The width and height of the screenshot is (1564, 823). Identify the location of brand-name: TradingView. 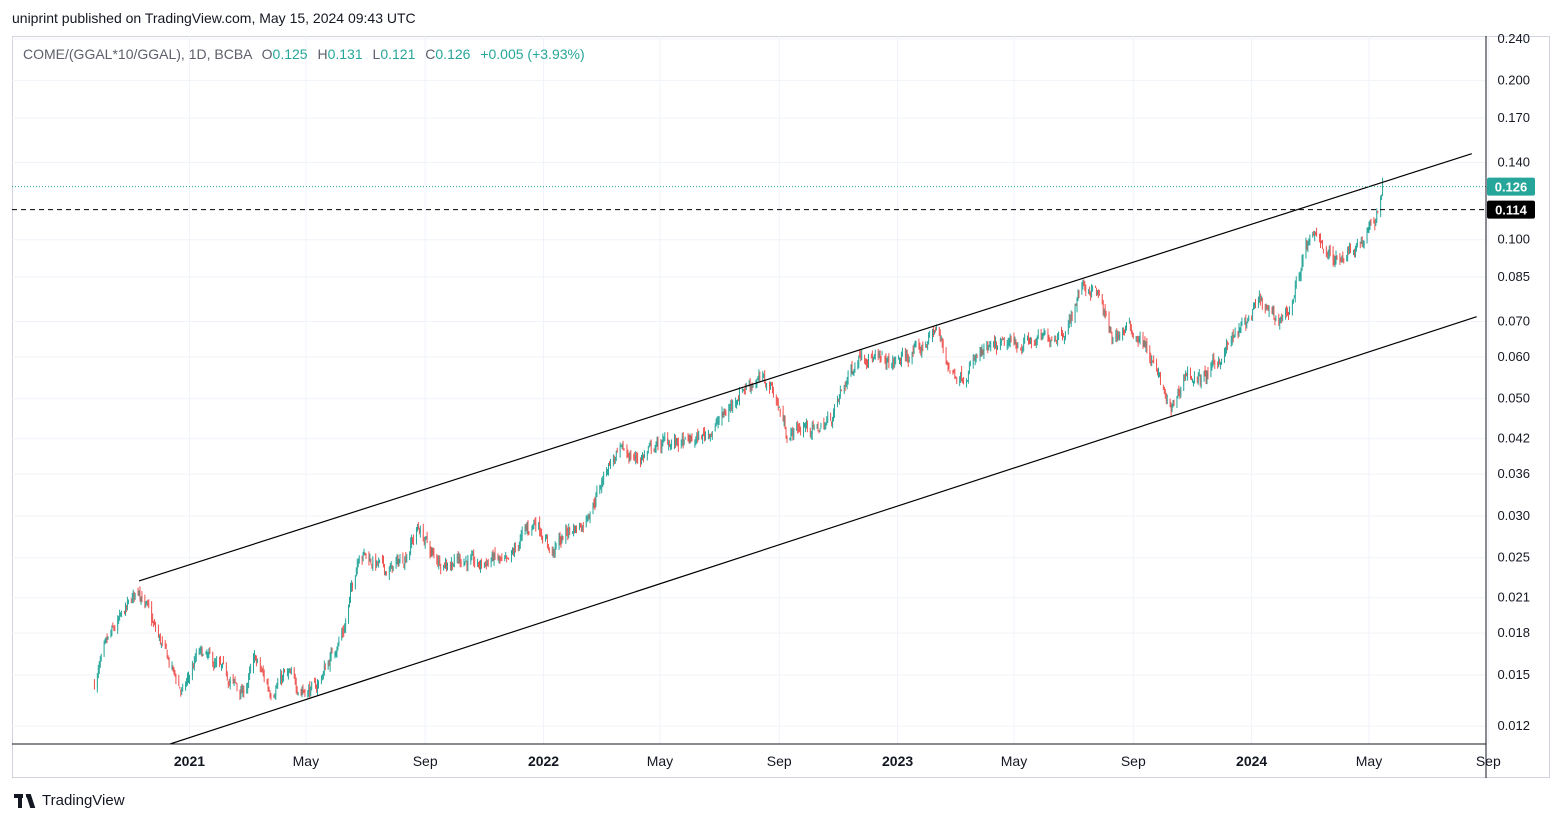
(83, 800).